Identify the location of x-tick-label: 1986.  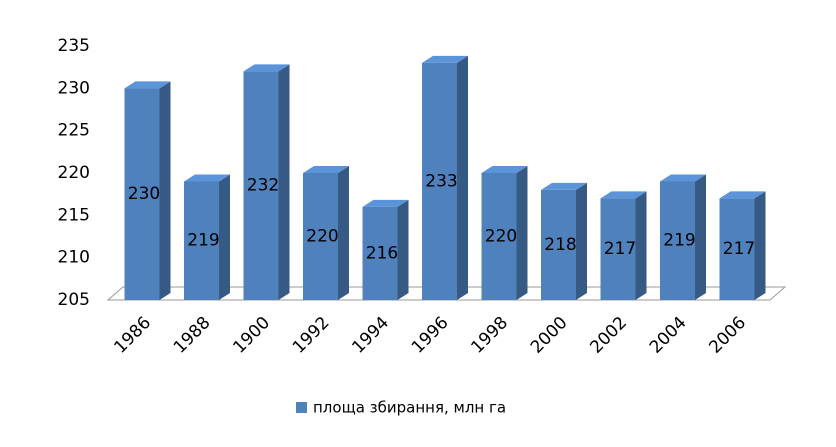
(132, 335).